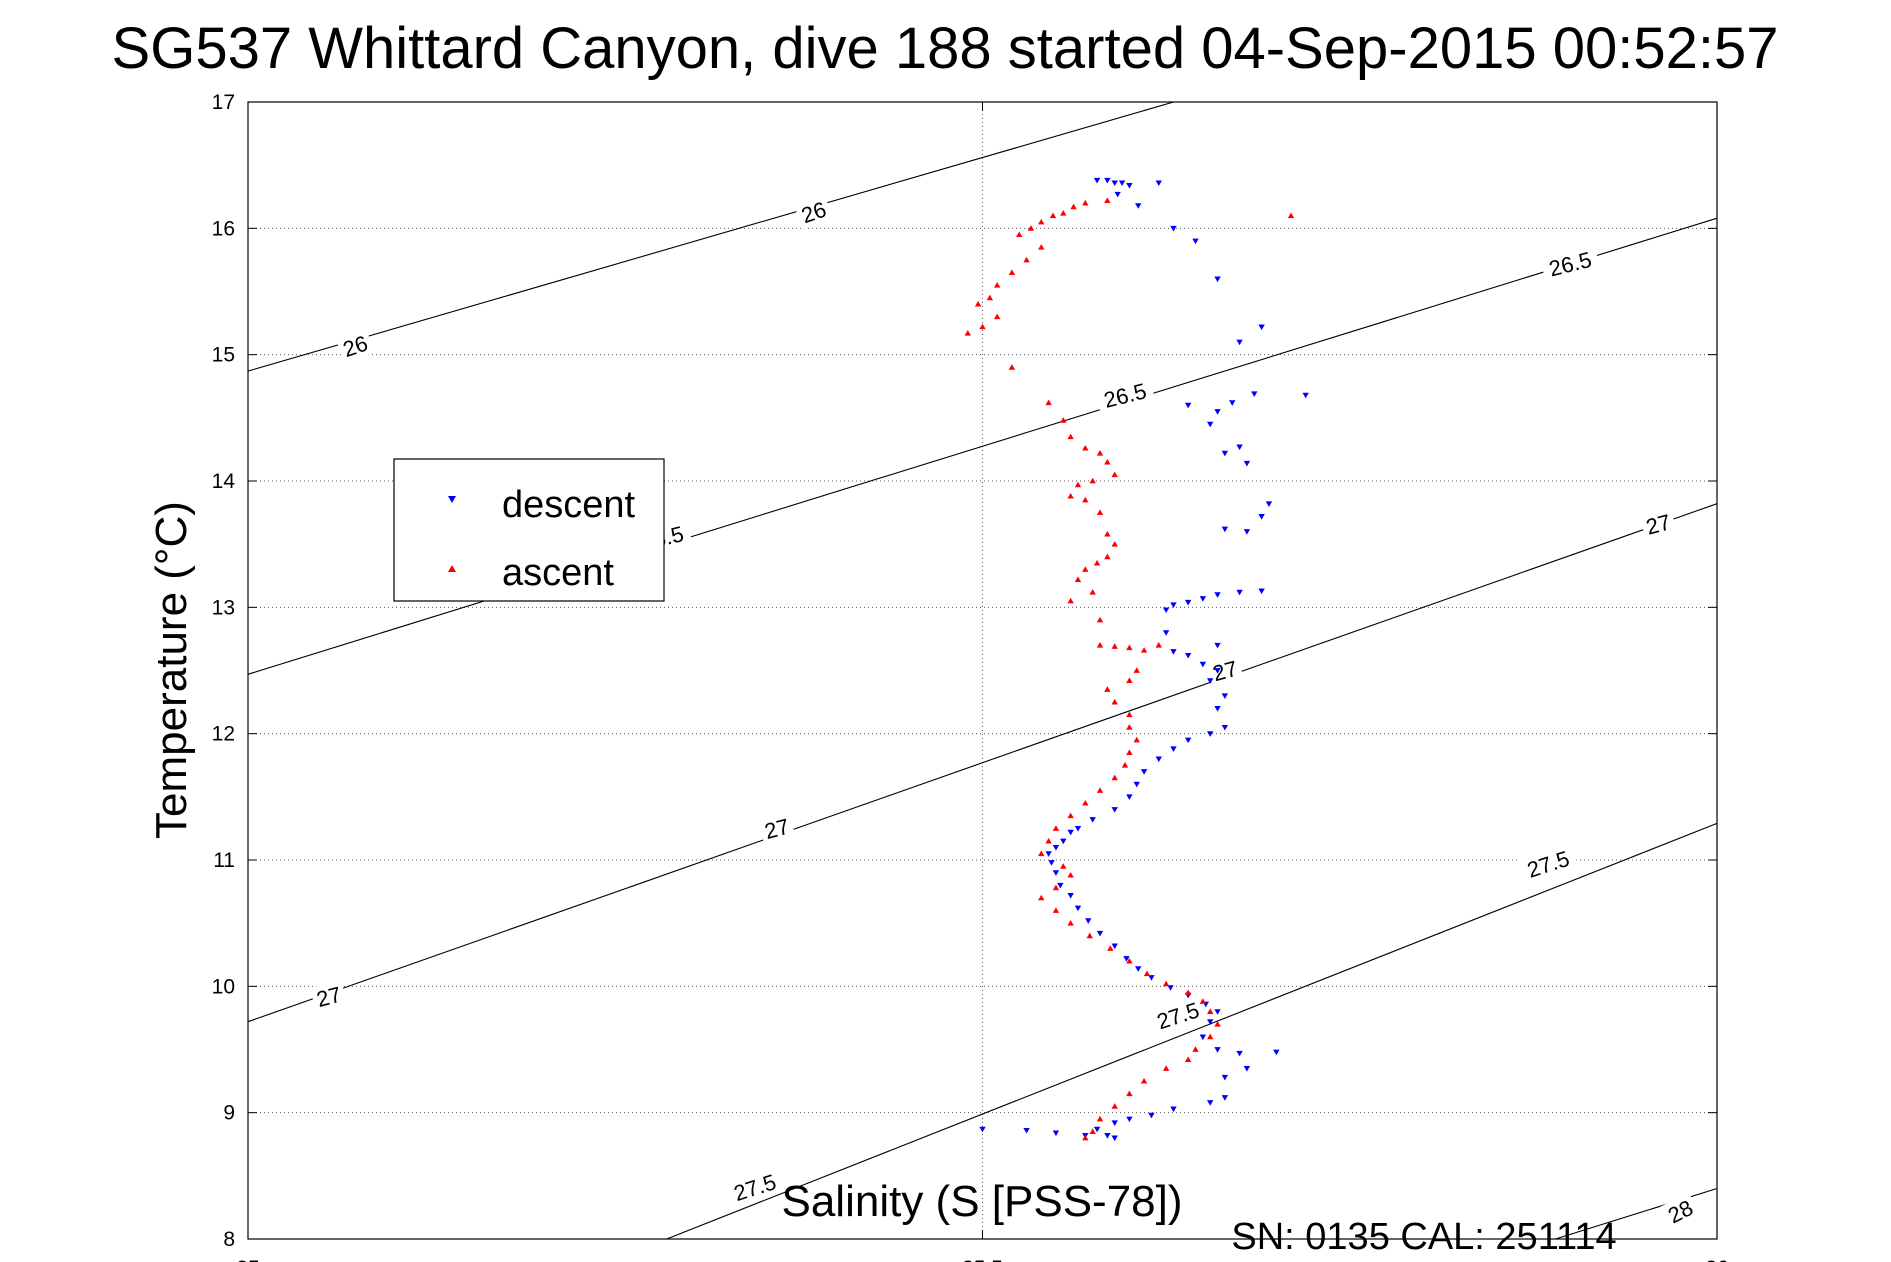 This screenshot has width=1891, height=1262. I want to click on x-tick-label: 35.5, so click(982, 1259).